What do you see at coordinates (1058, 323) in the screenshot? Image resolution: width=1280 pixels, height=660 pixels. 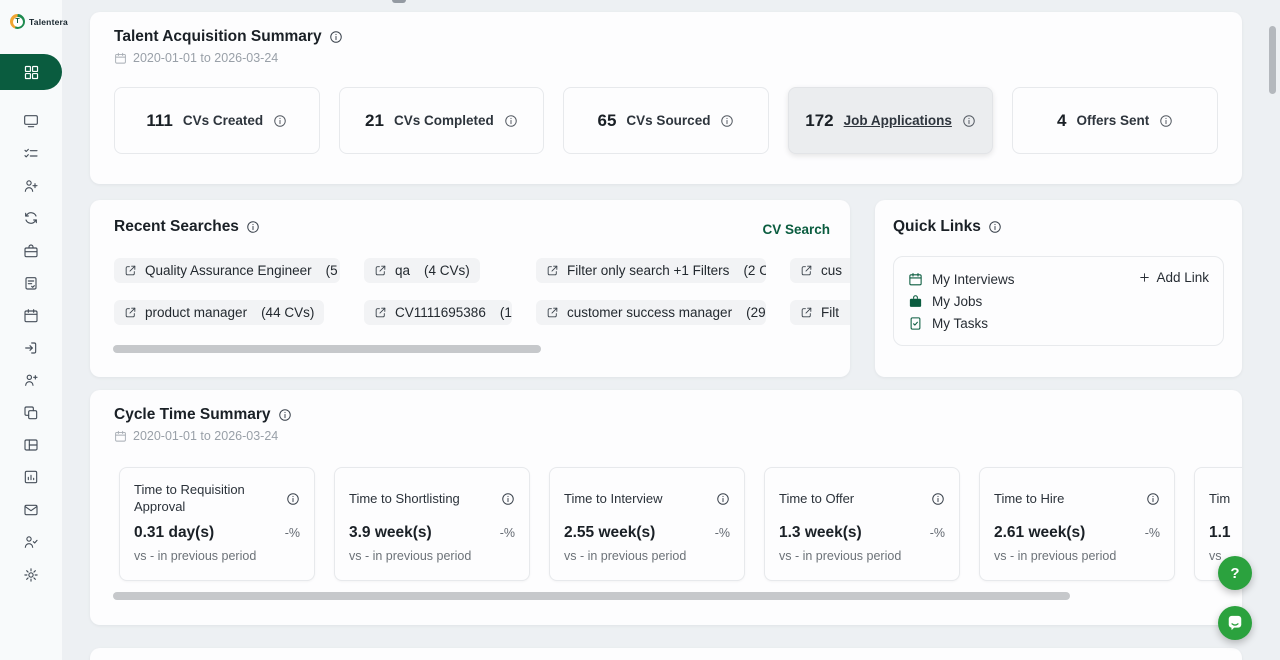 I see `quick-link-my-tasks: My Tasks` at bounding box center [1058, 323].